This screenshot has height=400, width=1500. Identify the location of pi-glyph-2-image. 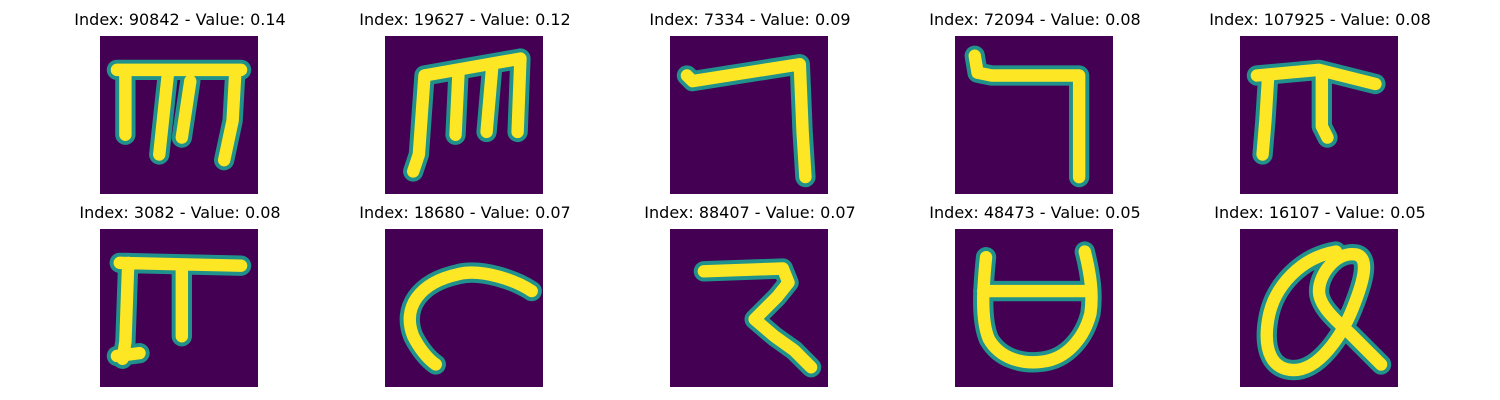
(179, 308).